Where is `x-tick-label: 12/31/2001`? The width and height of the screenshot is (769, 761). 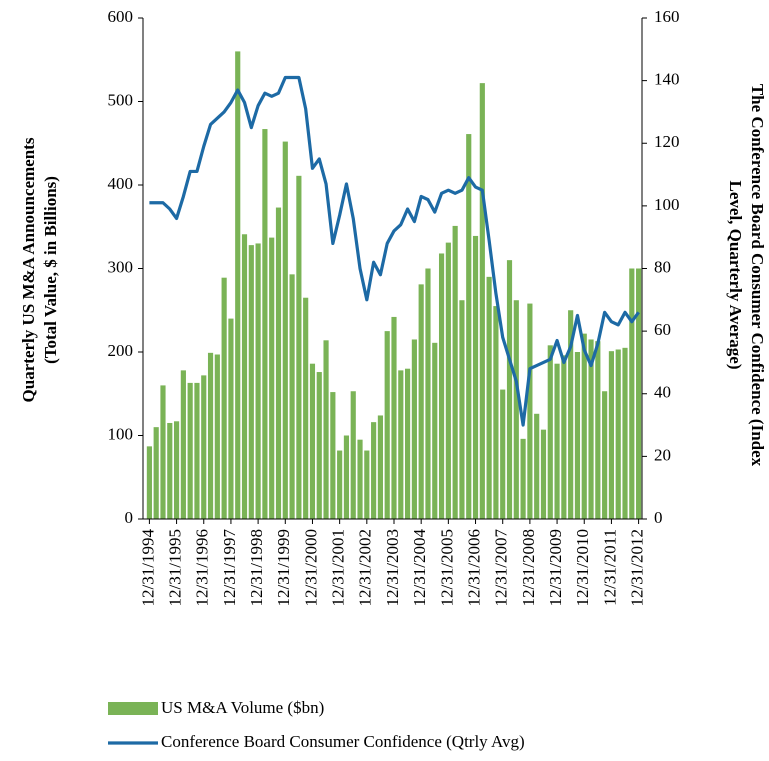
x-tick-label: 12/31/2001 is located at coordinates (338, 567).